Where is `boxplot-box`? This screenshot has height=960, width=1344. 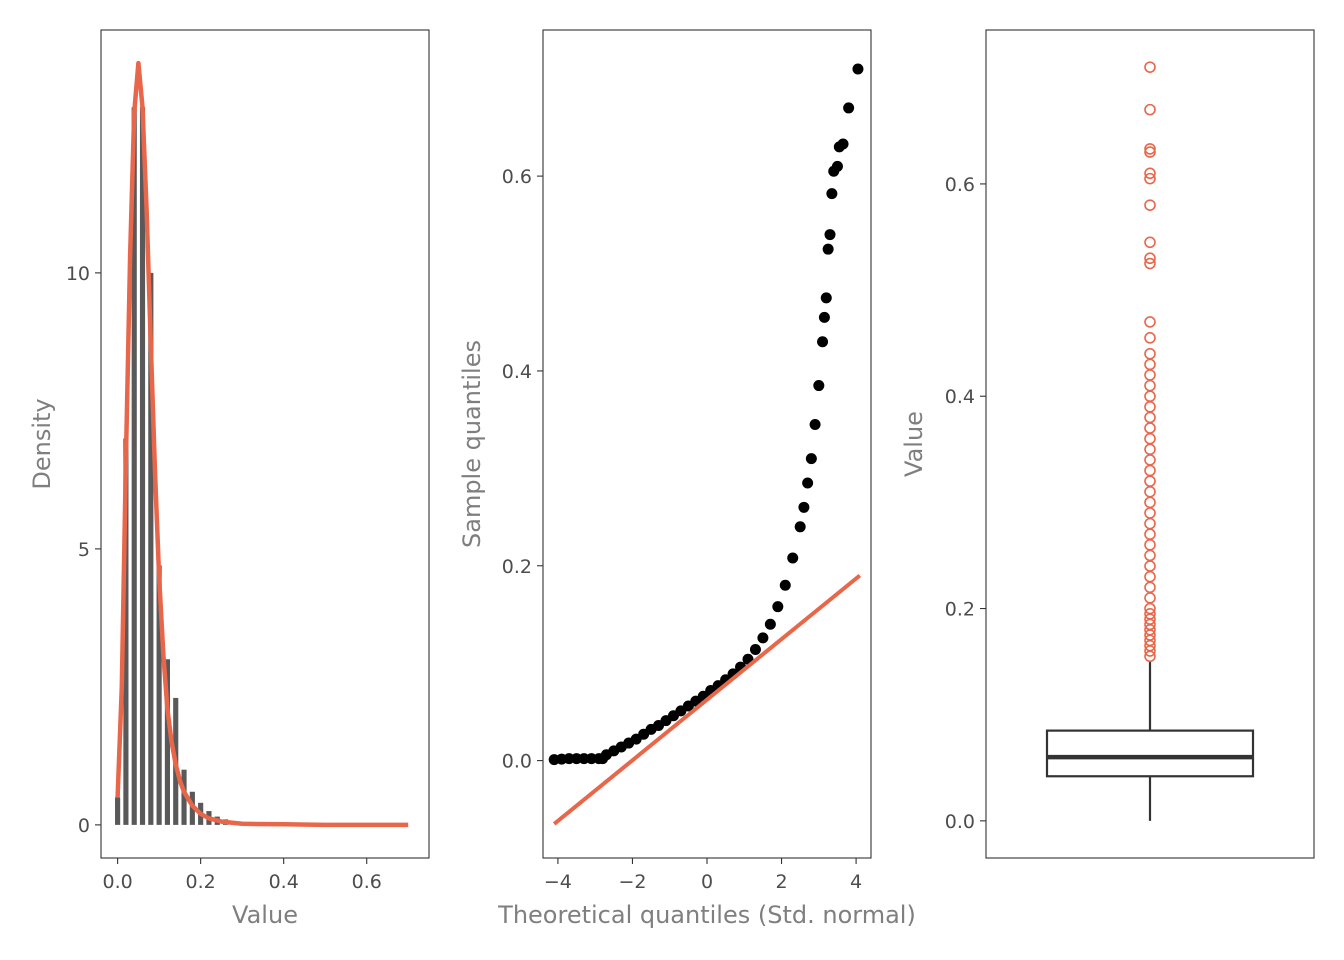 boxplot-box is located at coordinates (1150, 741).